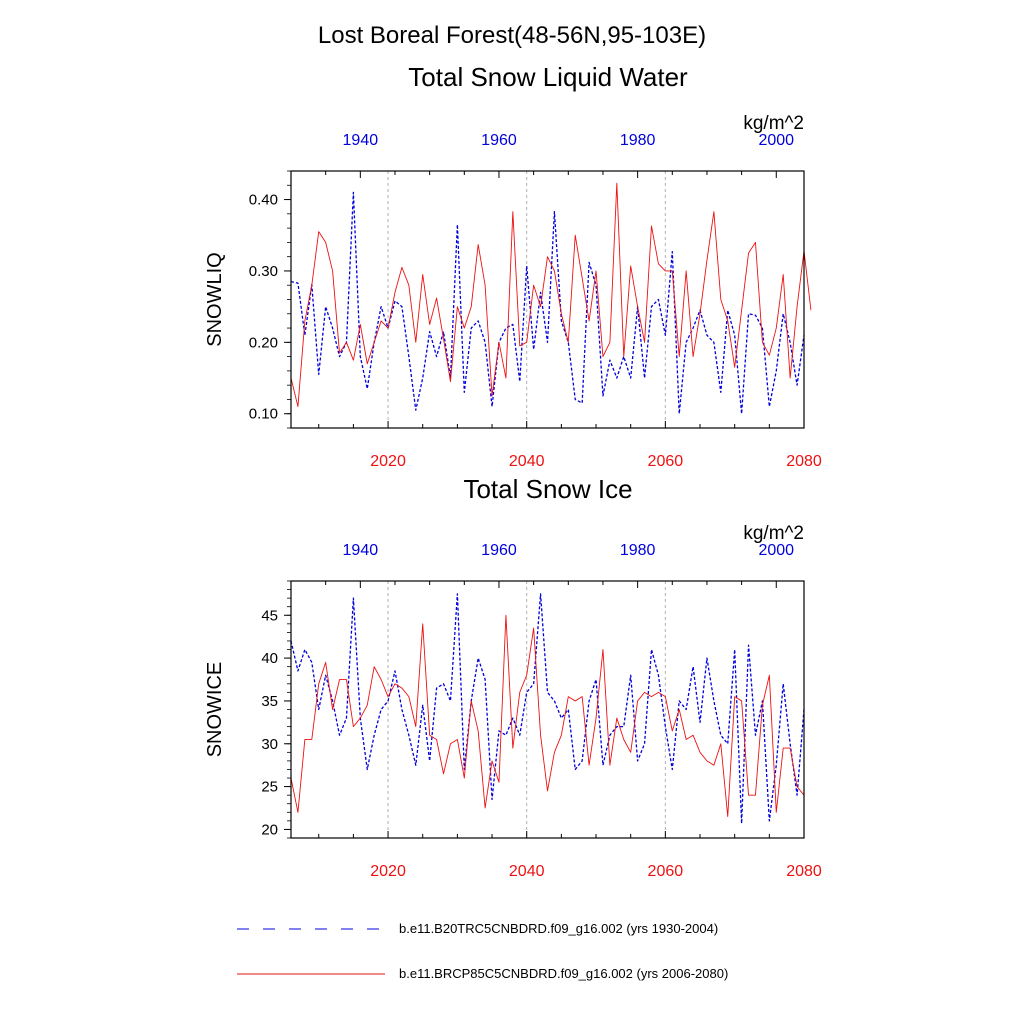  Describe the element at coordinates (804, 461) in the screenshot. I see `snowliq-bottom-xtick-label-2080: 2080` at that location.